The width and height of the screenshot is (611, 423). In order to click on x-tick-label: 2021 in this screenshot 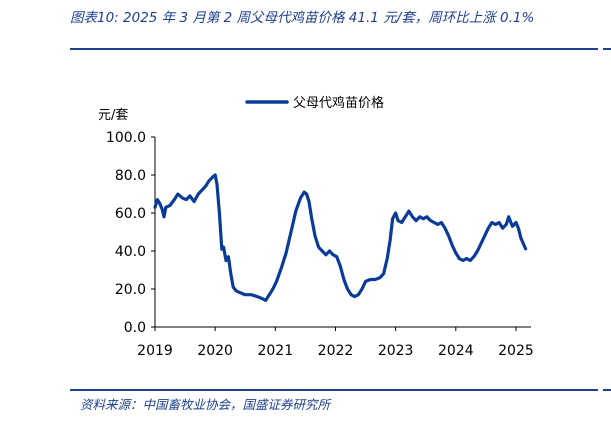, I will do `click(275, 351)`.